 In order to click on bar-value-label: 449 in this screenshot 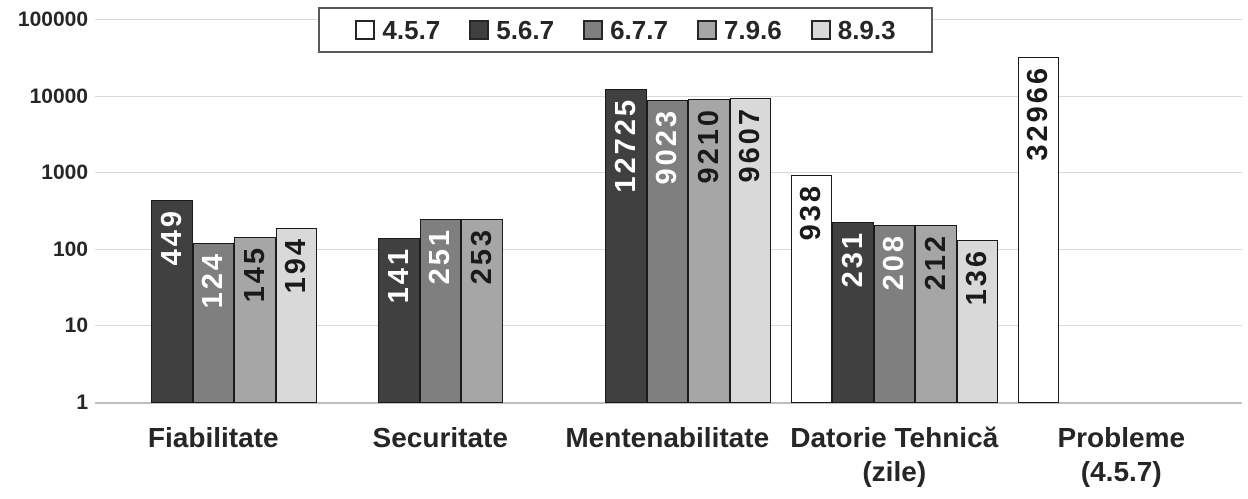, I will do `click(171, 236)`.